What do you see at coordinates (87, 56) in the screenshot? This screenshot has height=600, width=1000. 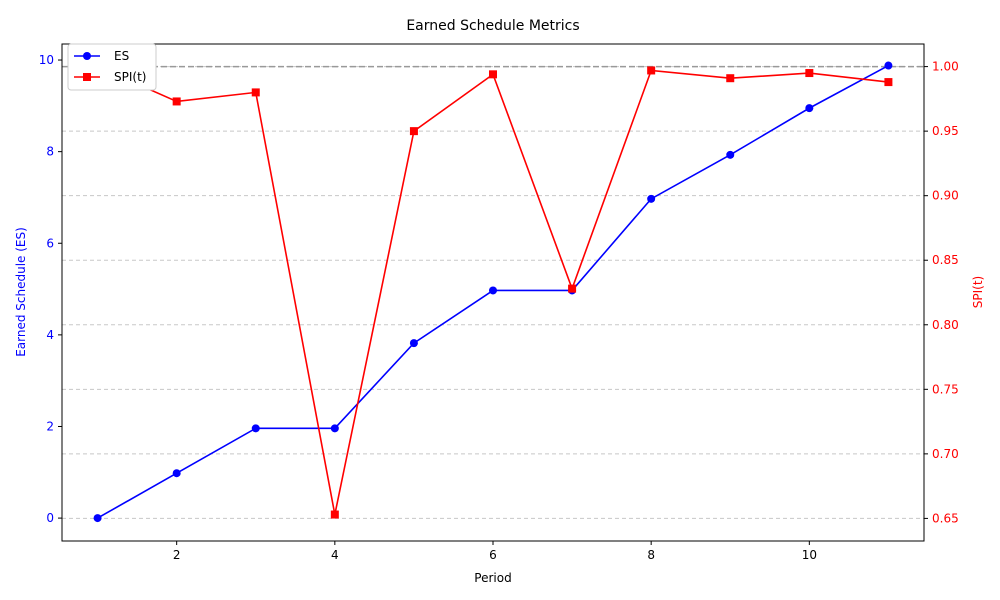 I see `legend-es-marker` at bounding box center [87, 56].